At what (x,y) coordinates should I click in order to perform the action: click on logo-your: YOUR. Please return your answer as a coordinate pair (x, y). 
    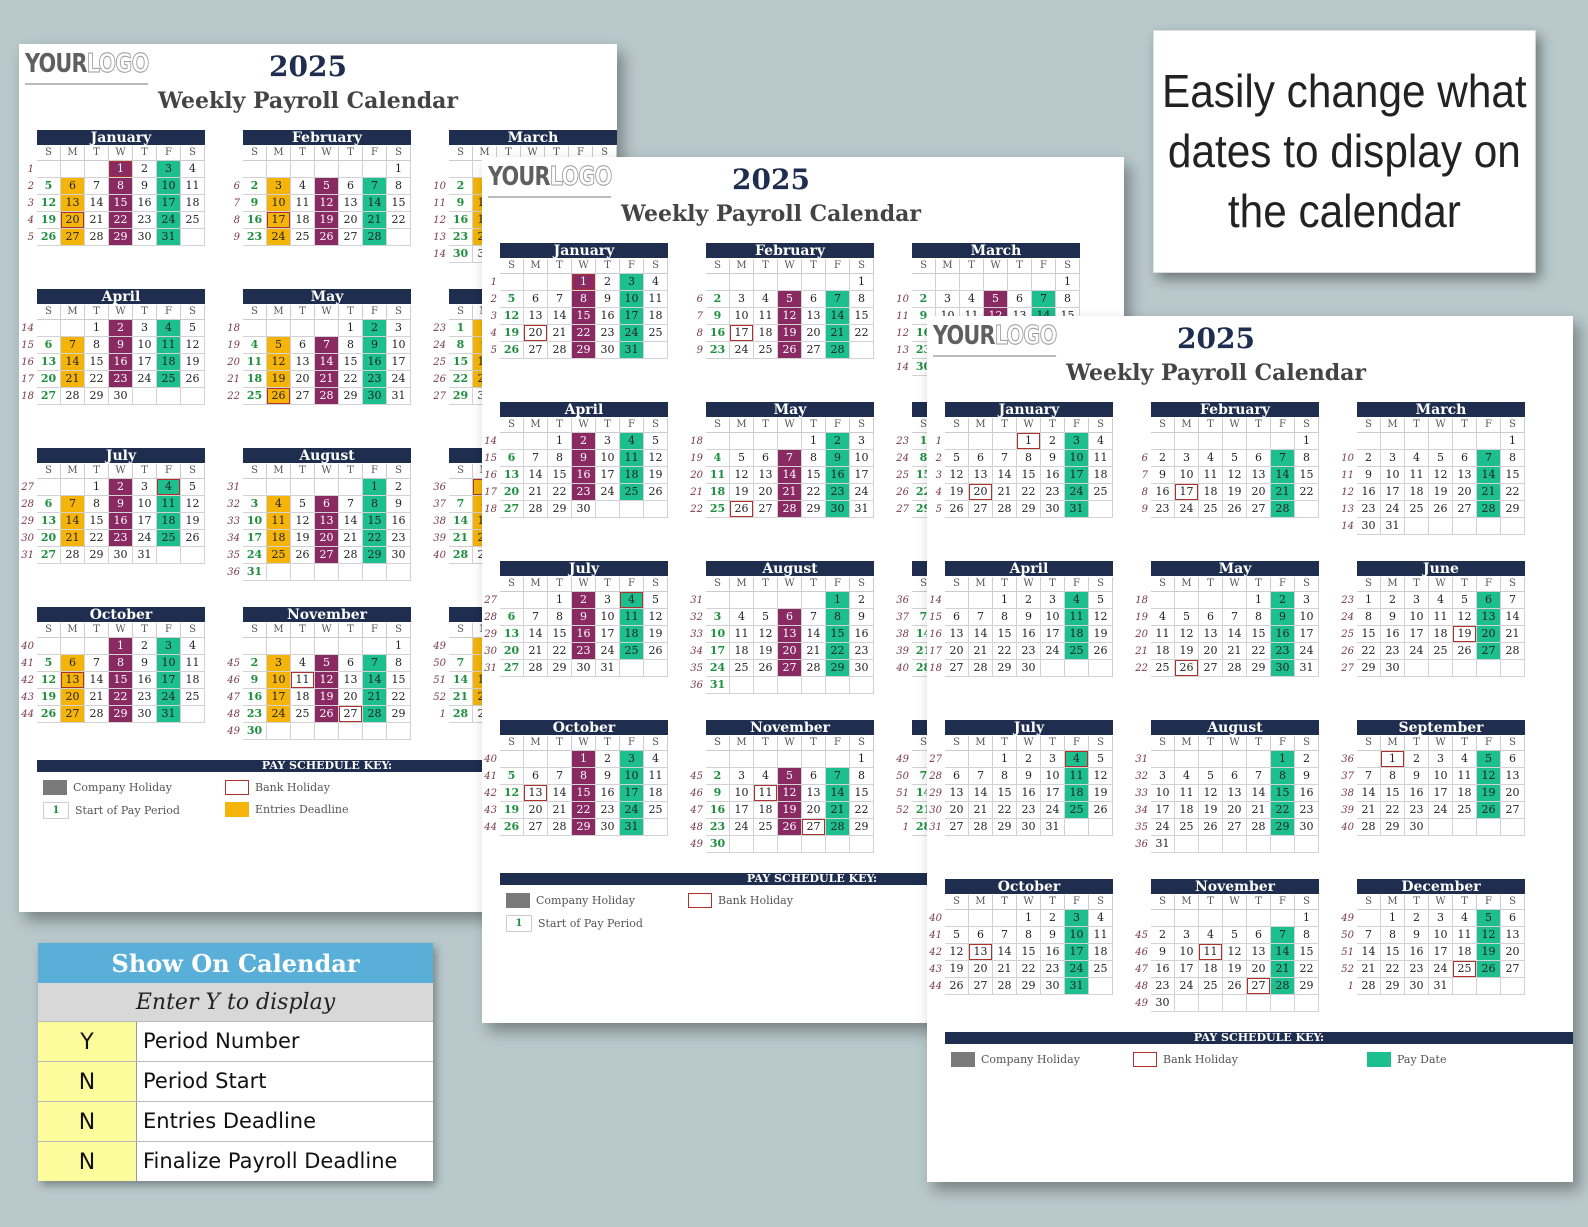
    Looking at the image, I should click on (519, 177).